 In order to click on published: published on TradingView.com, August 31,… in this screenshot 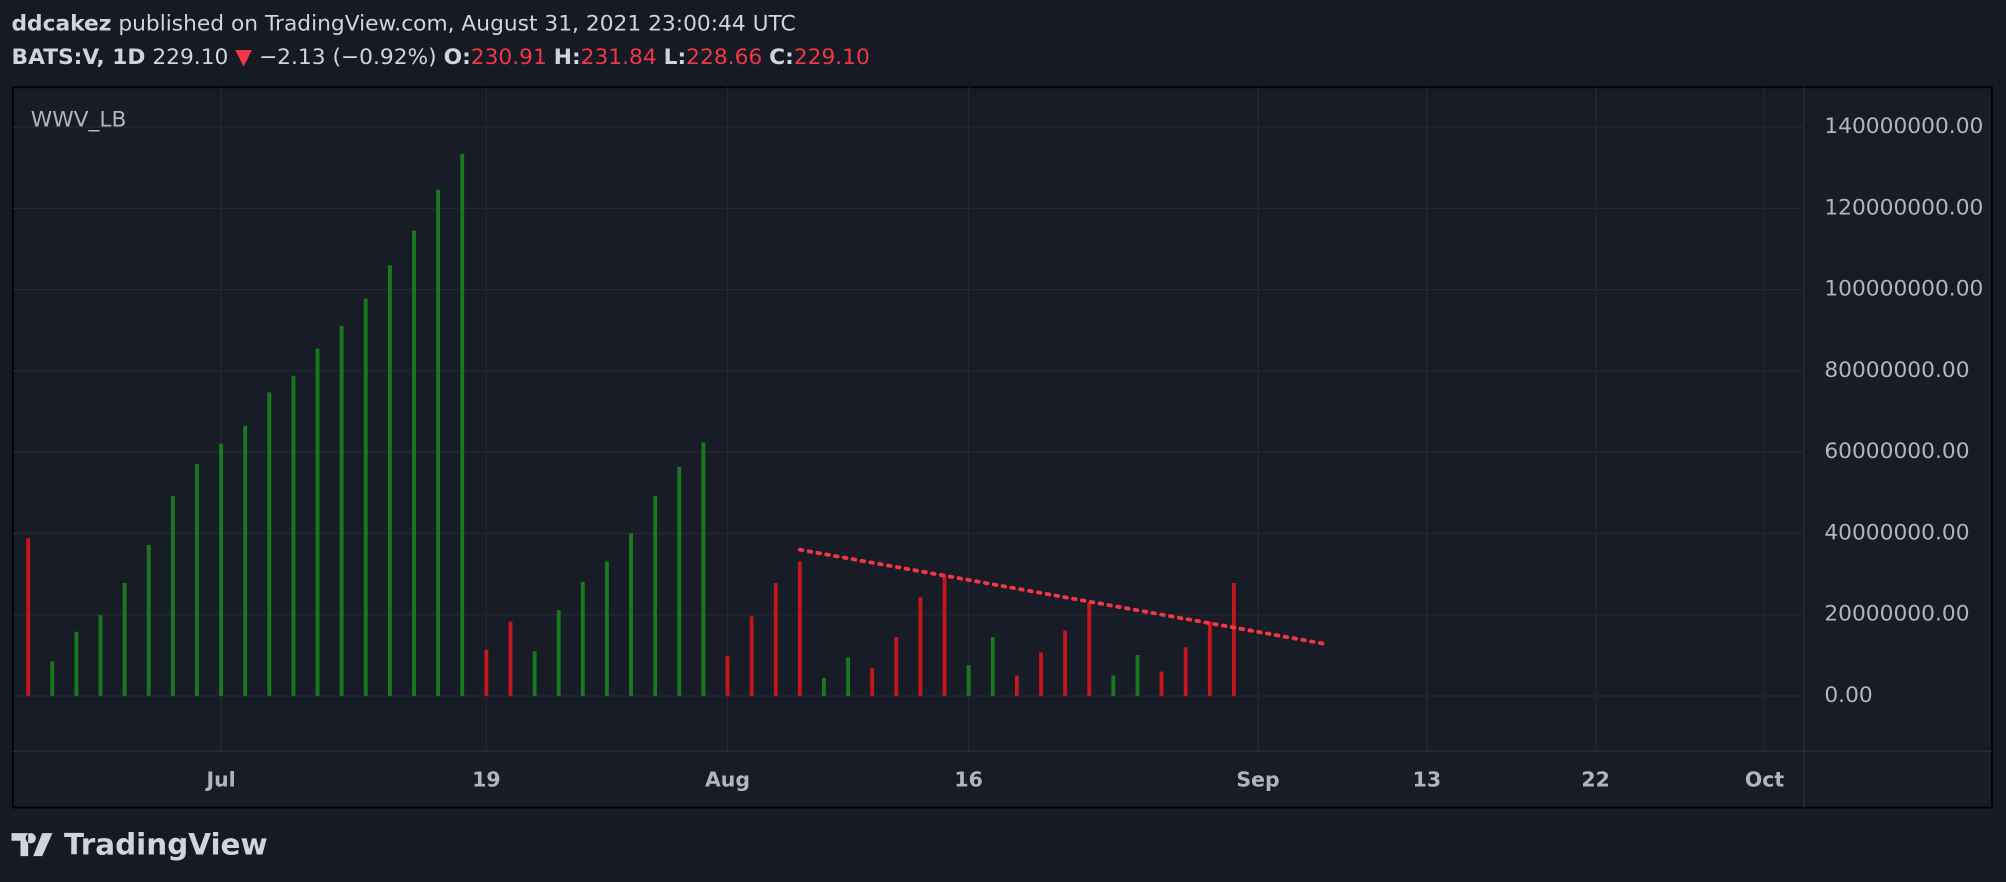, I will do `click(456, 24)`.